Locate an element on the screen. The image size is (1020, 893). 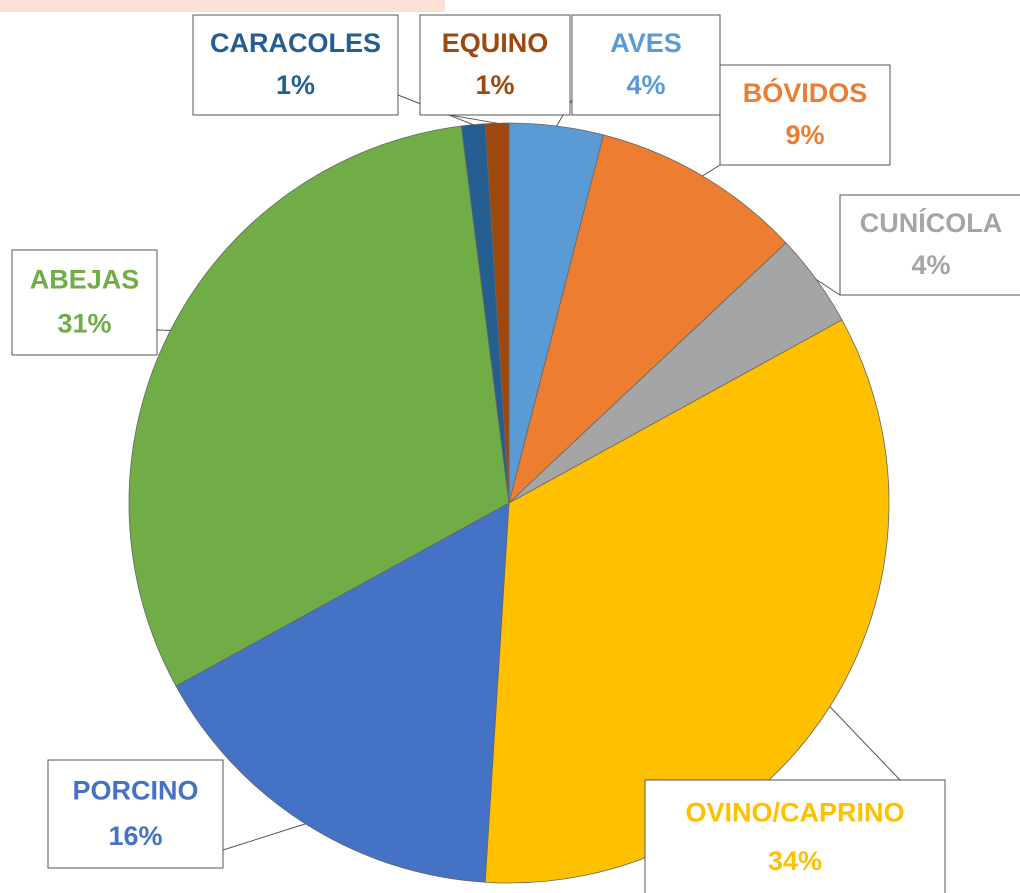
pie-slice is located at coordinates (497, 313).